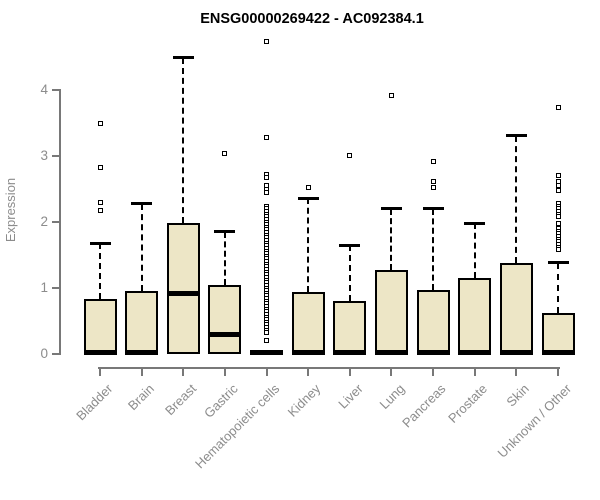 This screenshot has width=600, height=500. Describe the element at coordinates (220, 401) in the screenshot. I see `x-category-label-3: Gastric` at that location.